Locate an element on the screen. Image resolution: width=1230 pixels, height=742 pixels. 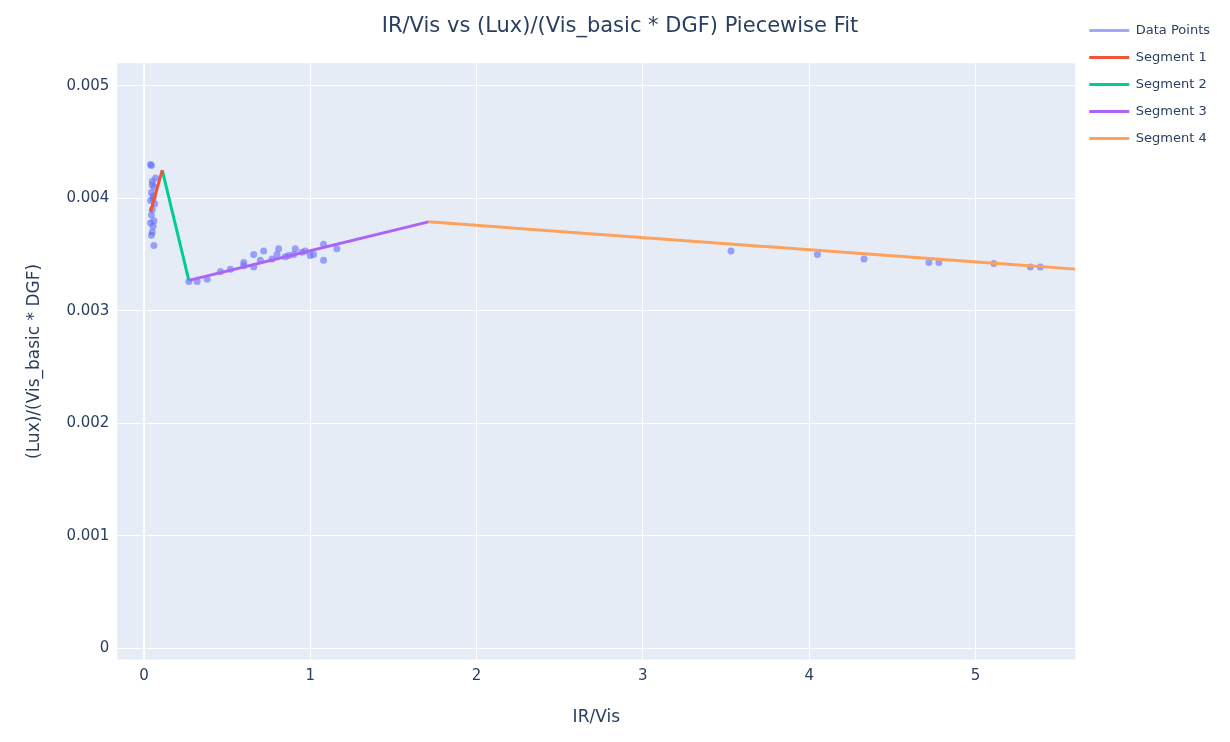
y-tick-label: 0.002 is located at coordinates (88, 422).